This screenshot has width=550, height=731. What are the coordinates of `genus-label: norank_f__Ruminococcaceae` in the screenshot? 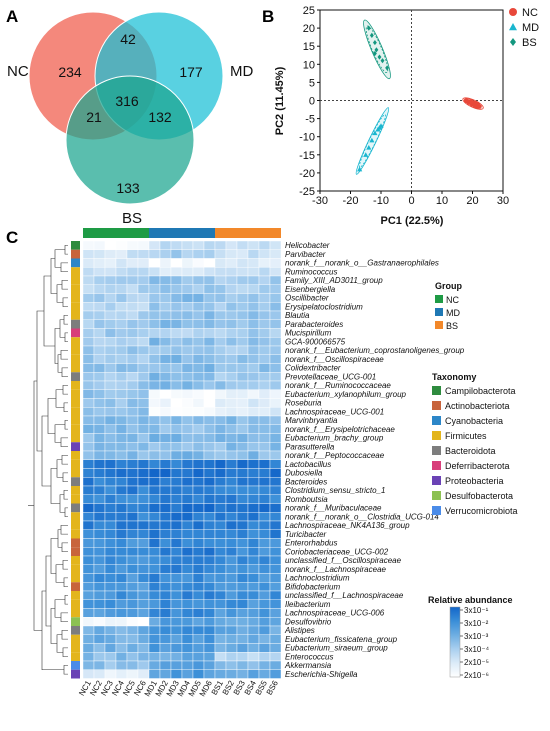 It's located at (338, 385).